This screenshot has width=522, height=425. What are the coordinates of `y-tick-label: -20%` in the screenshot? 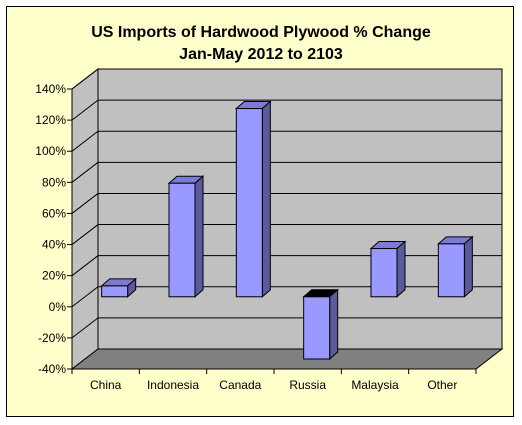 It's located at (52, 338).